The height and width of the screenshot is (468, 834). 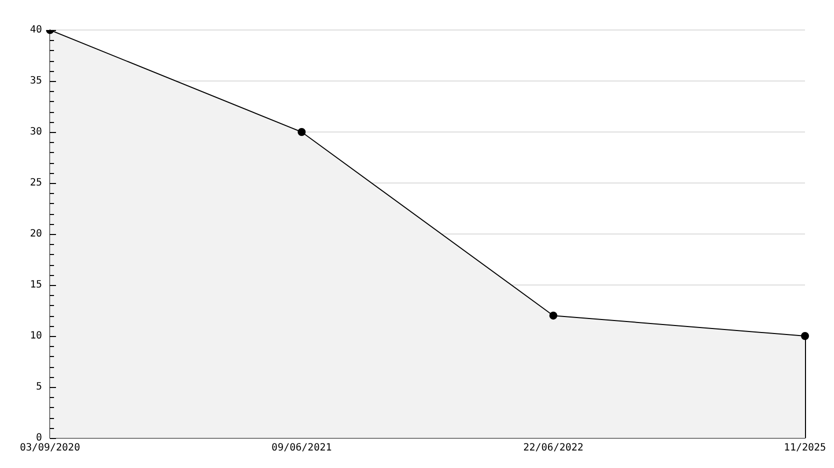 What do you see at coordinates (39, 387) in the screenshot?
I see `y-tick-label: 5` at bounding box center [39, 387].